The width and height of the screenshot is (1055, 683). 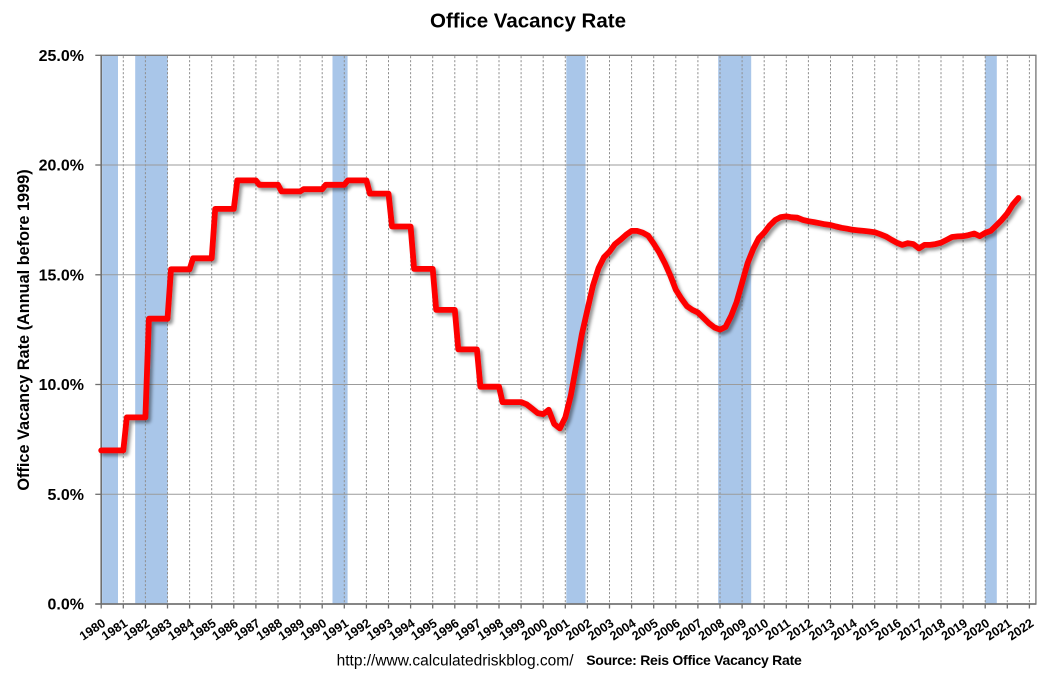 What do you see at coordinates (61, 275) in the screenshot?
I see `svg-text: 15.0%` at bounding box center [61, 275].